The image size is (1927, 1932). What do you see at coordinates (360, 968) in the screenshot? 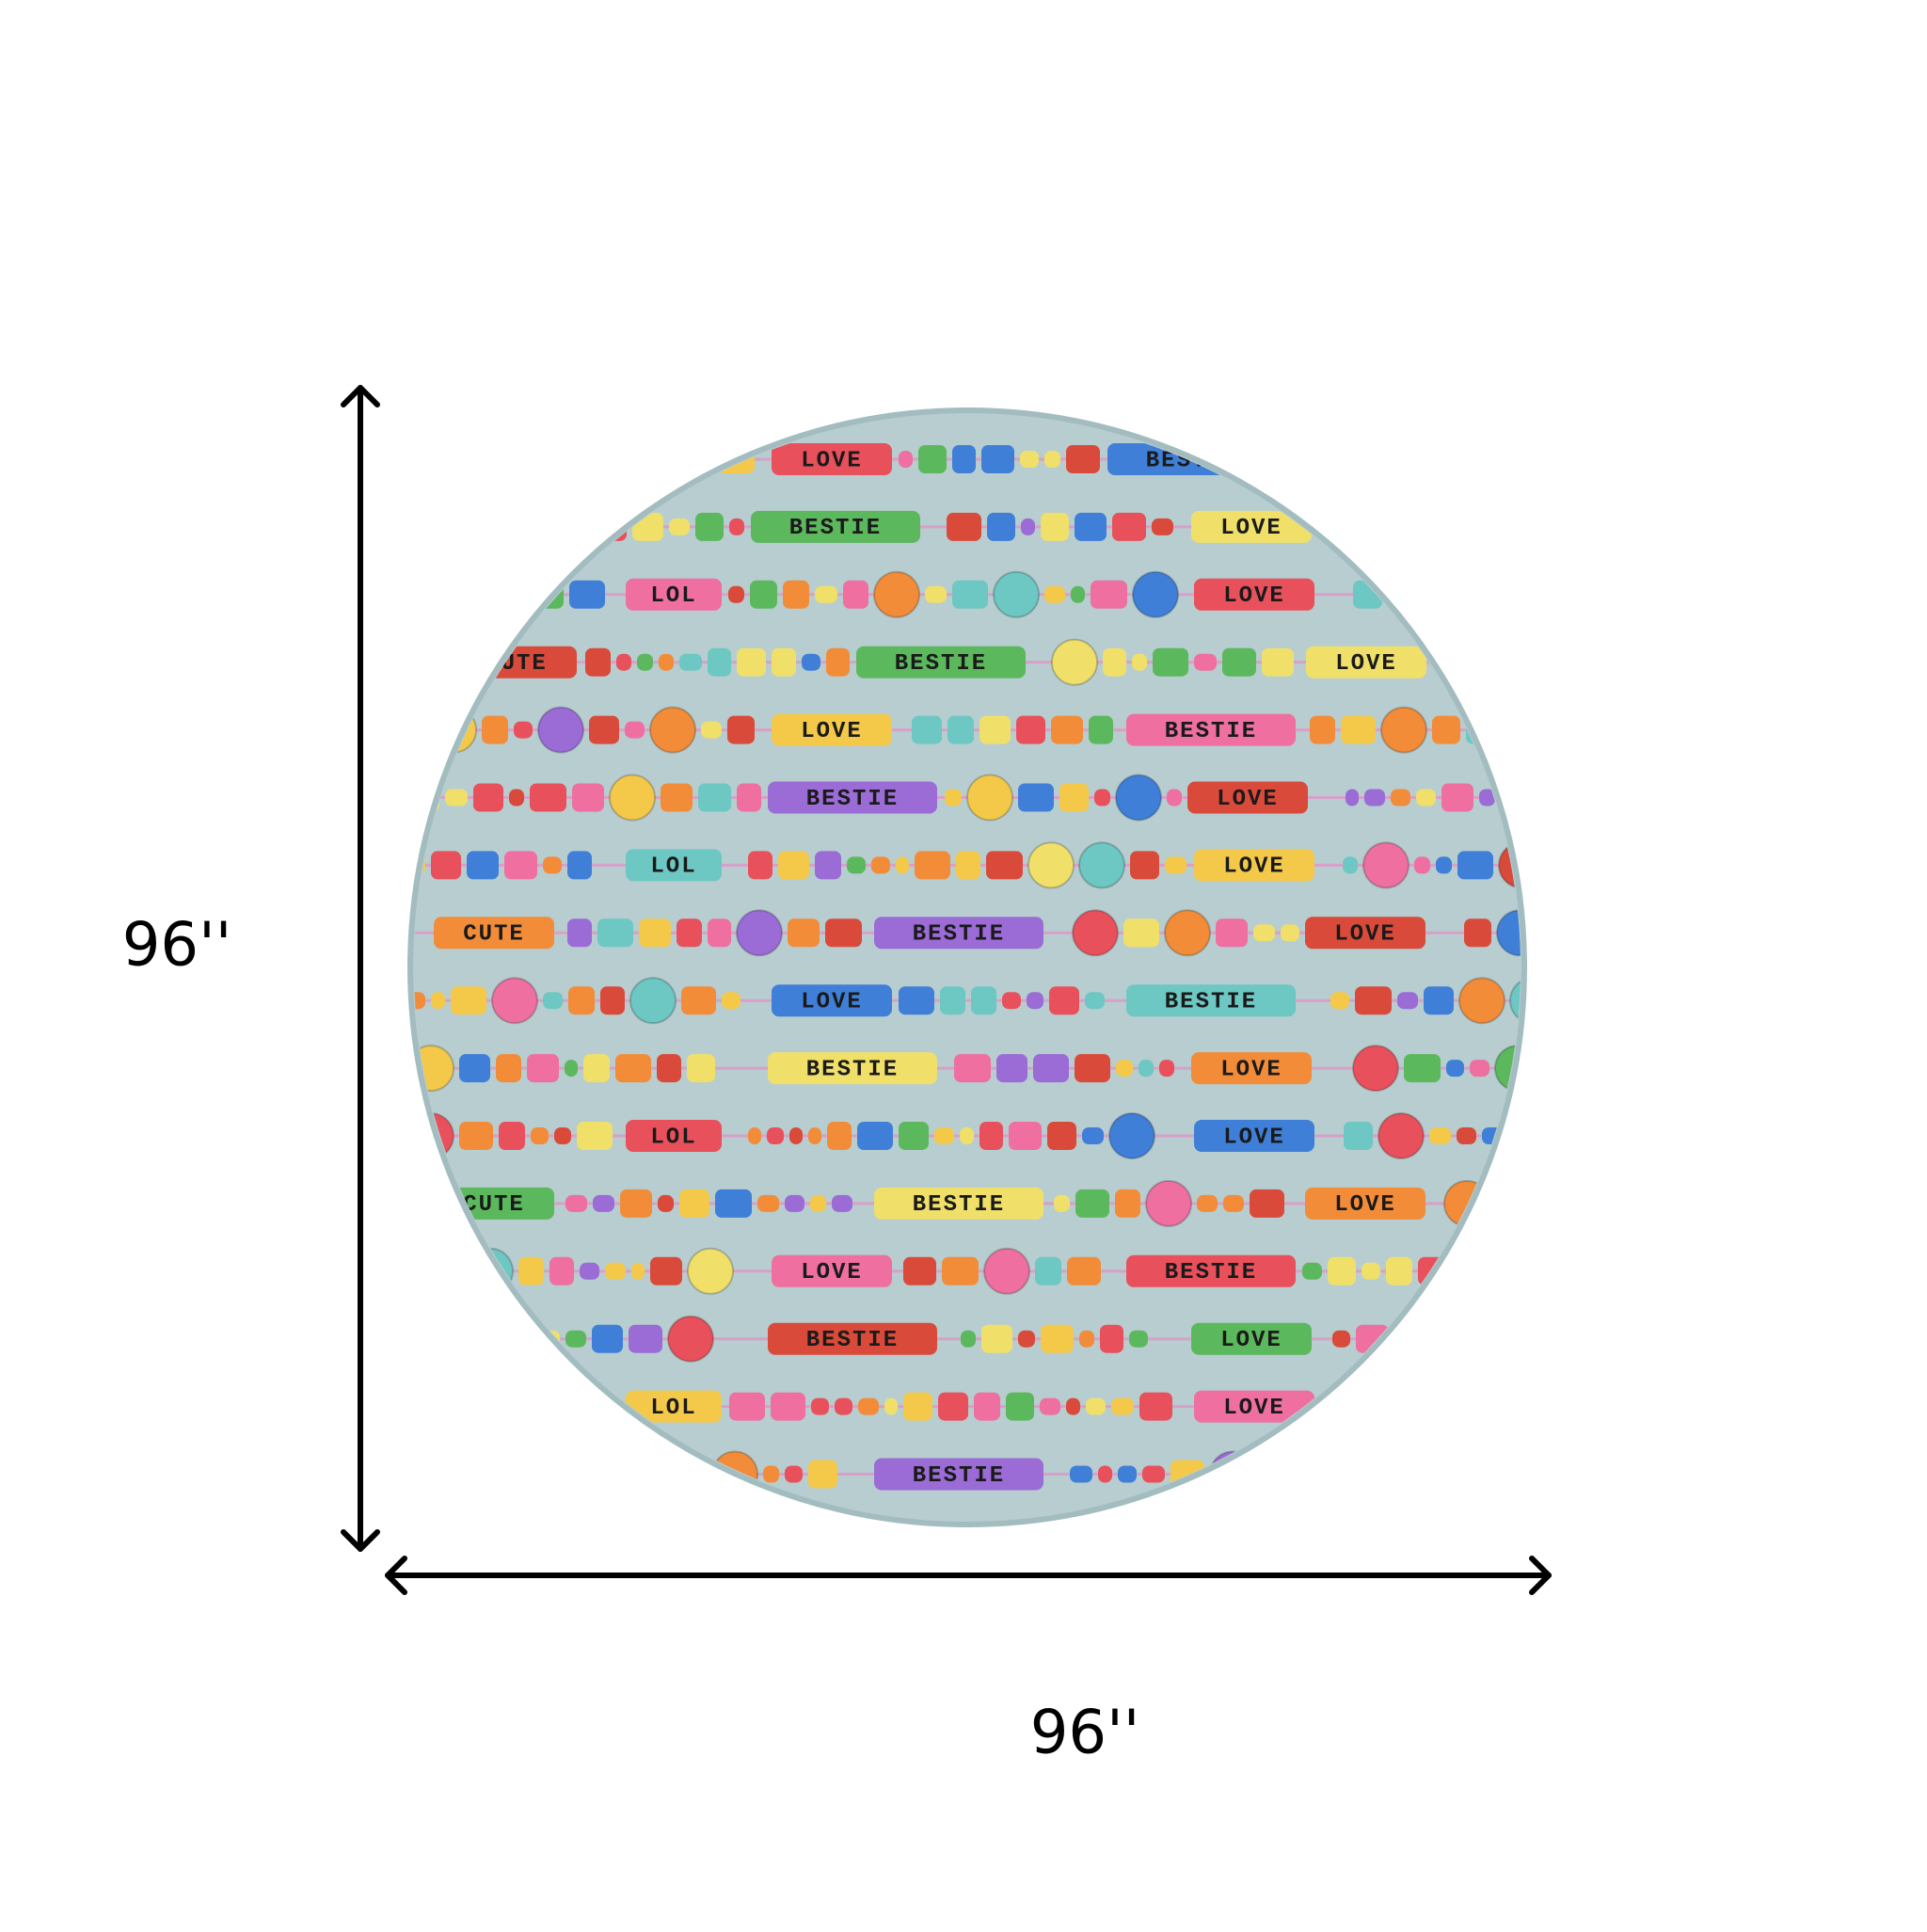
I see `height-arrow` at bounding box center [360, 968].